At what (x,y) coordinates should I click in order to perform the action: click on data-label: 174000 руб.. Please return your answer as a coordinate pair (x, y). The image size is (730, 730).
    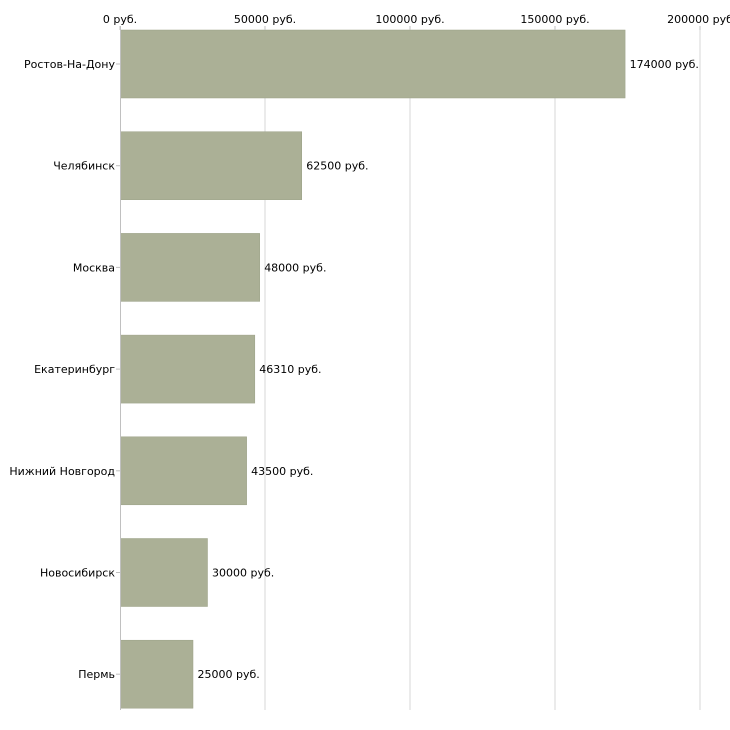
    Looking at the image, I should click on (664, 64).